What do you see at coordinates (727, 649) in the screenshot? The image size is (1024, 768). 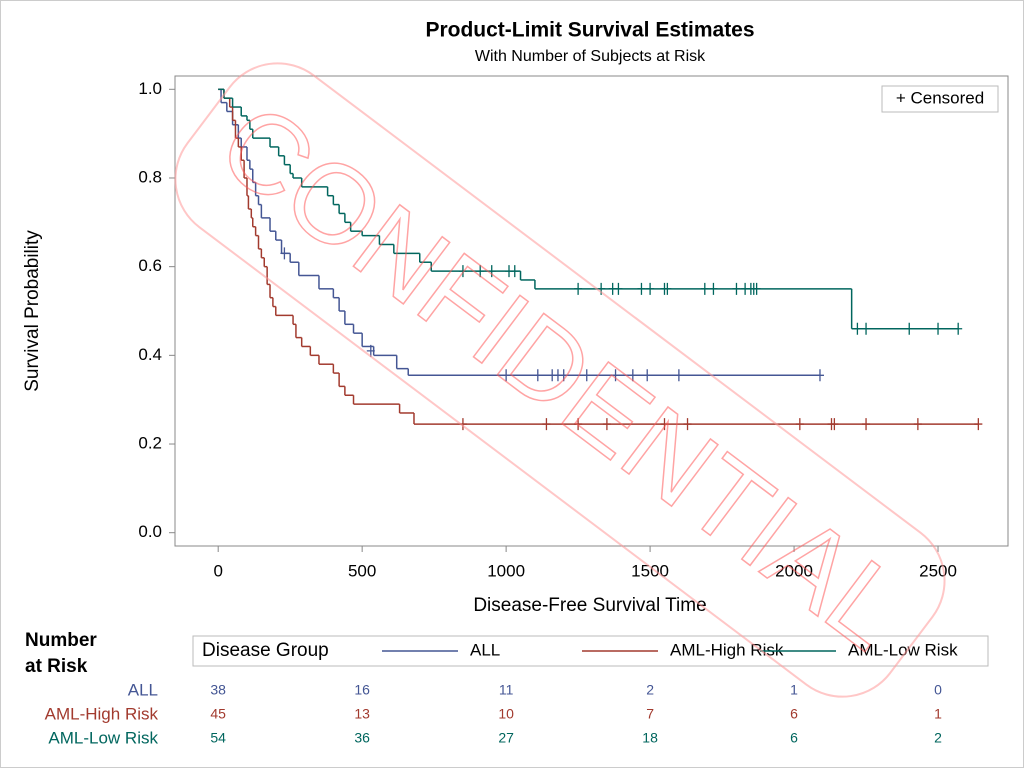 I see `legend-label: AML-High Risk` at bounding box center [727, 649].